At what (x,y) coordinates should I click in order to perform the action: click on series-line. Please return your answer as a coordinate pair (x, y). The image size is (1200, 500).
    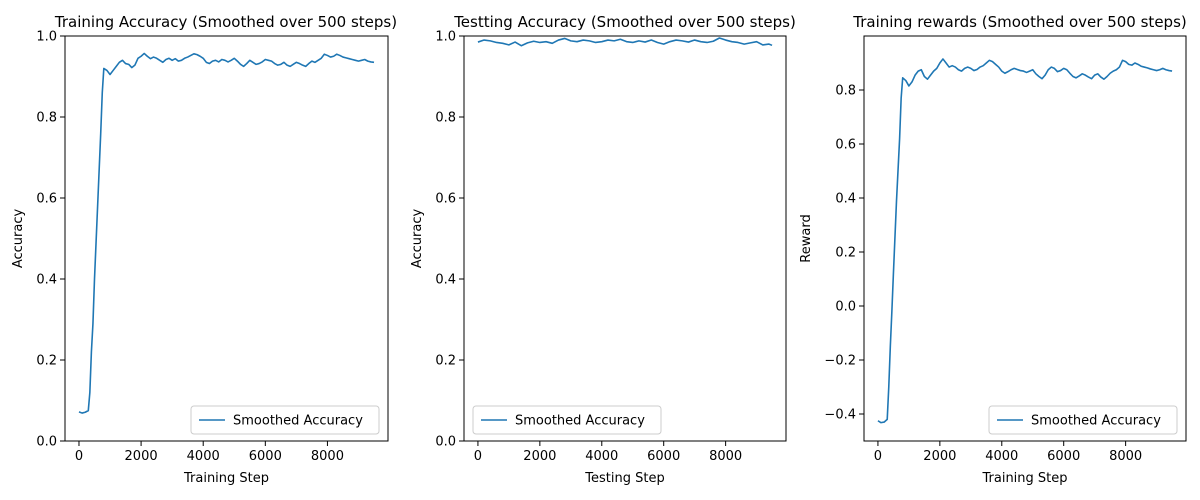
    Looking at the image, I should click on (625, 42).